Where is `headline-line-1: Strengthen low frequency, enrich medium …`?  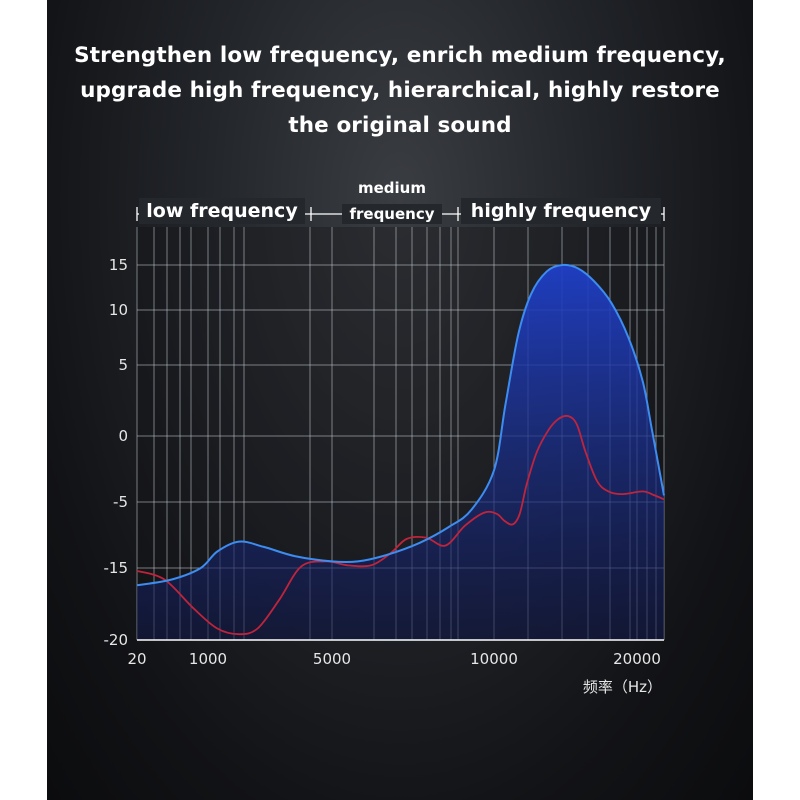
headline-line-1: Strengthen low frequency, enrich medium … is located at coordinates (400, 55).